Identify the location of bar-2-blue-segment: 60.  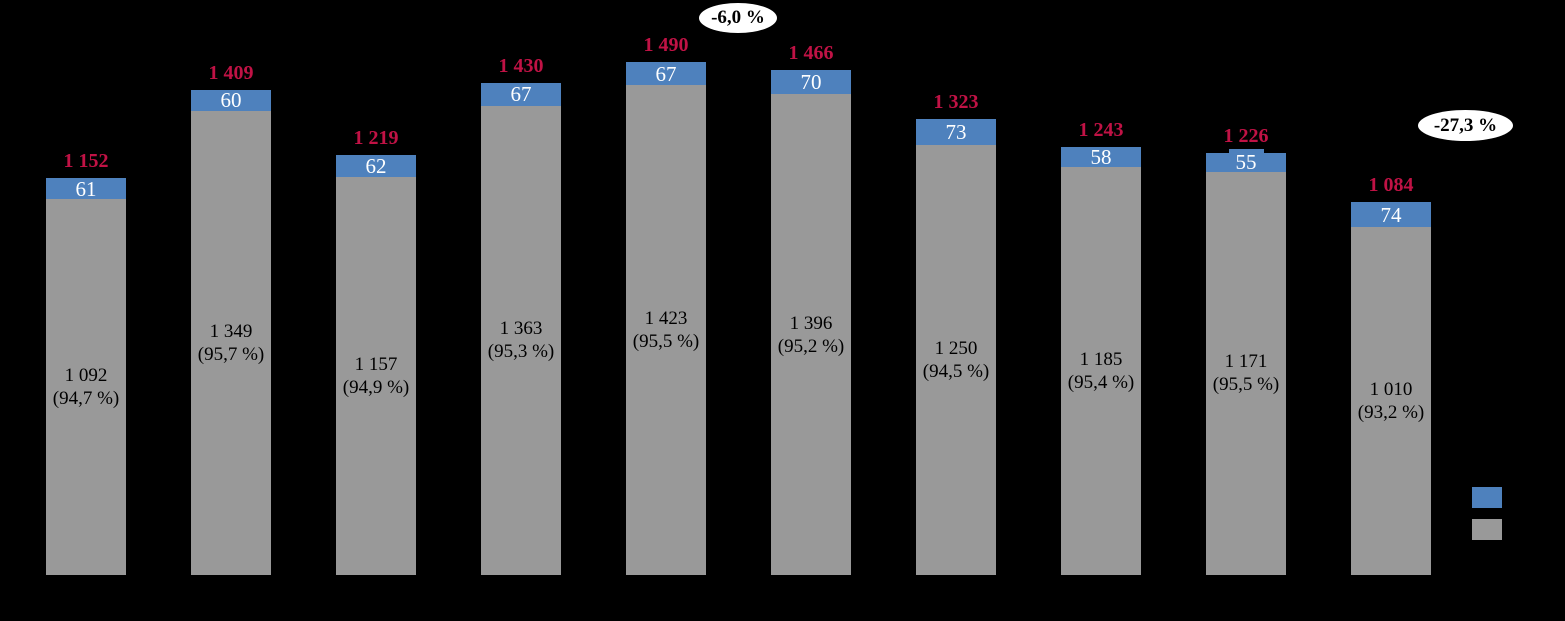
(231, 100).